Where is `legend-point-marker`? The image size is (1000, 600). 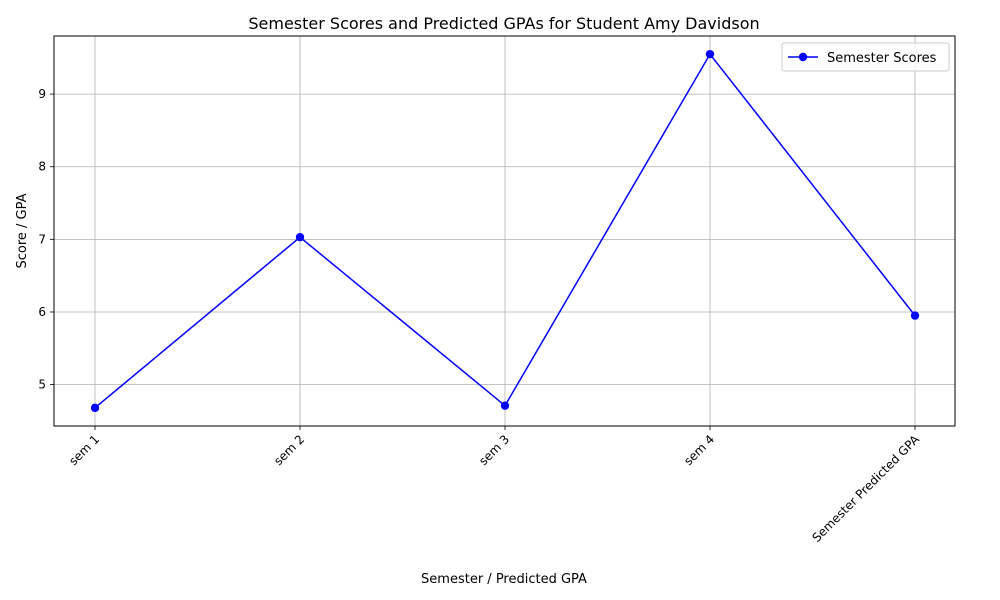 legend-point-marker is located at coordinates (803, 57).